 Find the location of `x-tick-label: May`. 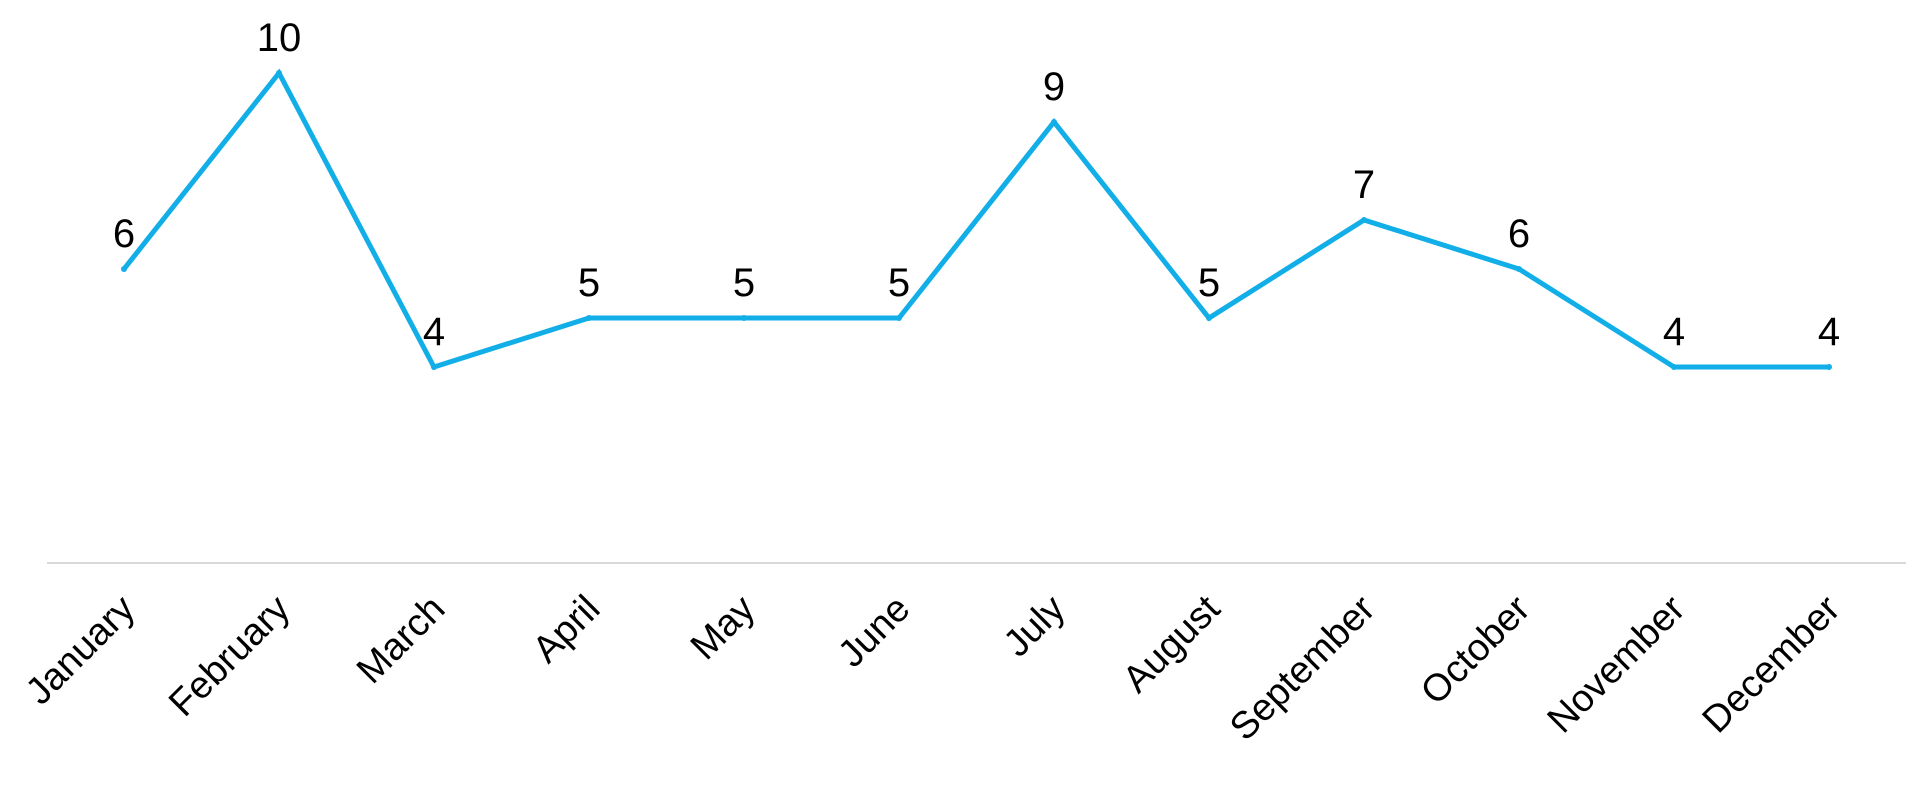

x-tick-label: May is located at coordinates (723, 628).